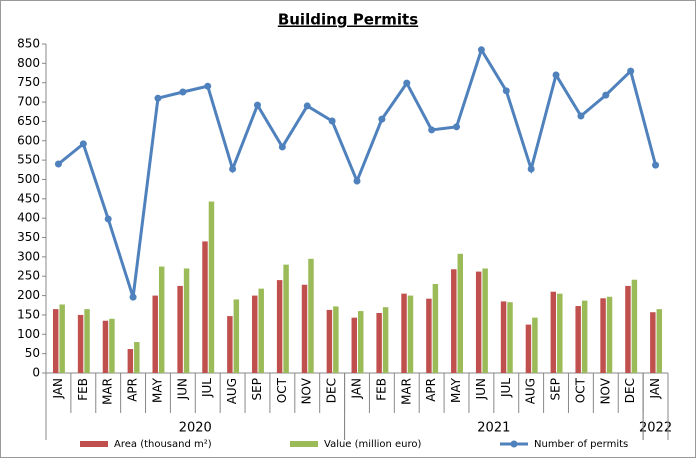 Image resolution: width=696 pixels, height=458 pixels. What do you see at coordinates (28, 276) in the screenshot?
I see `y-tick-label: 250` at bounding box center [28, 276].